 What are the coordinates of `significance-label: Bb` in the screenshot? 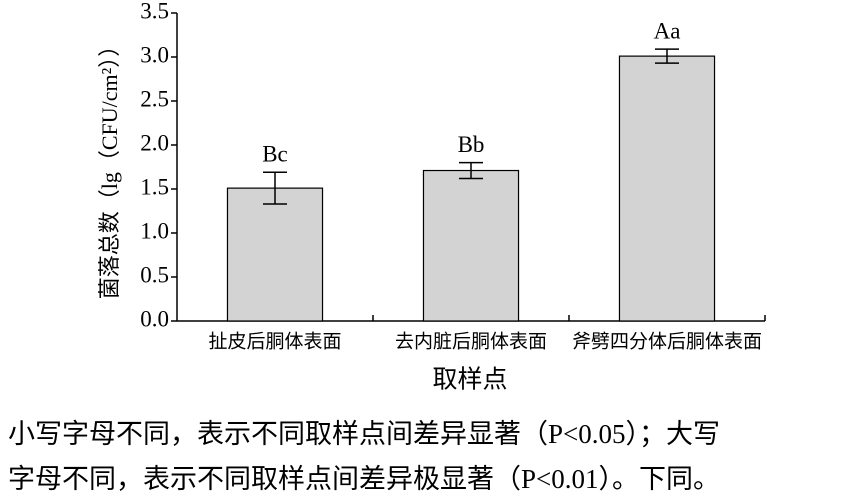 It's located at (471, 144).